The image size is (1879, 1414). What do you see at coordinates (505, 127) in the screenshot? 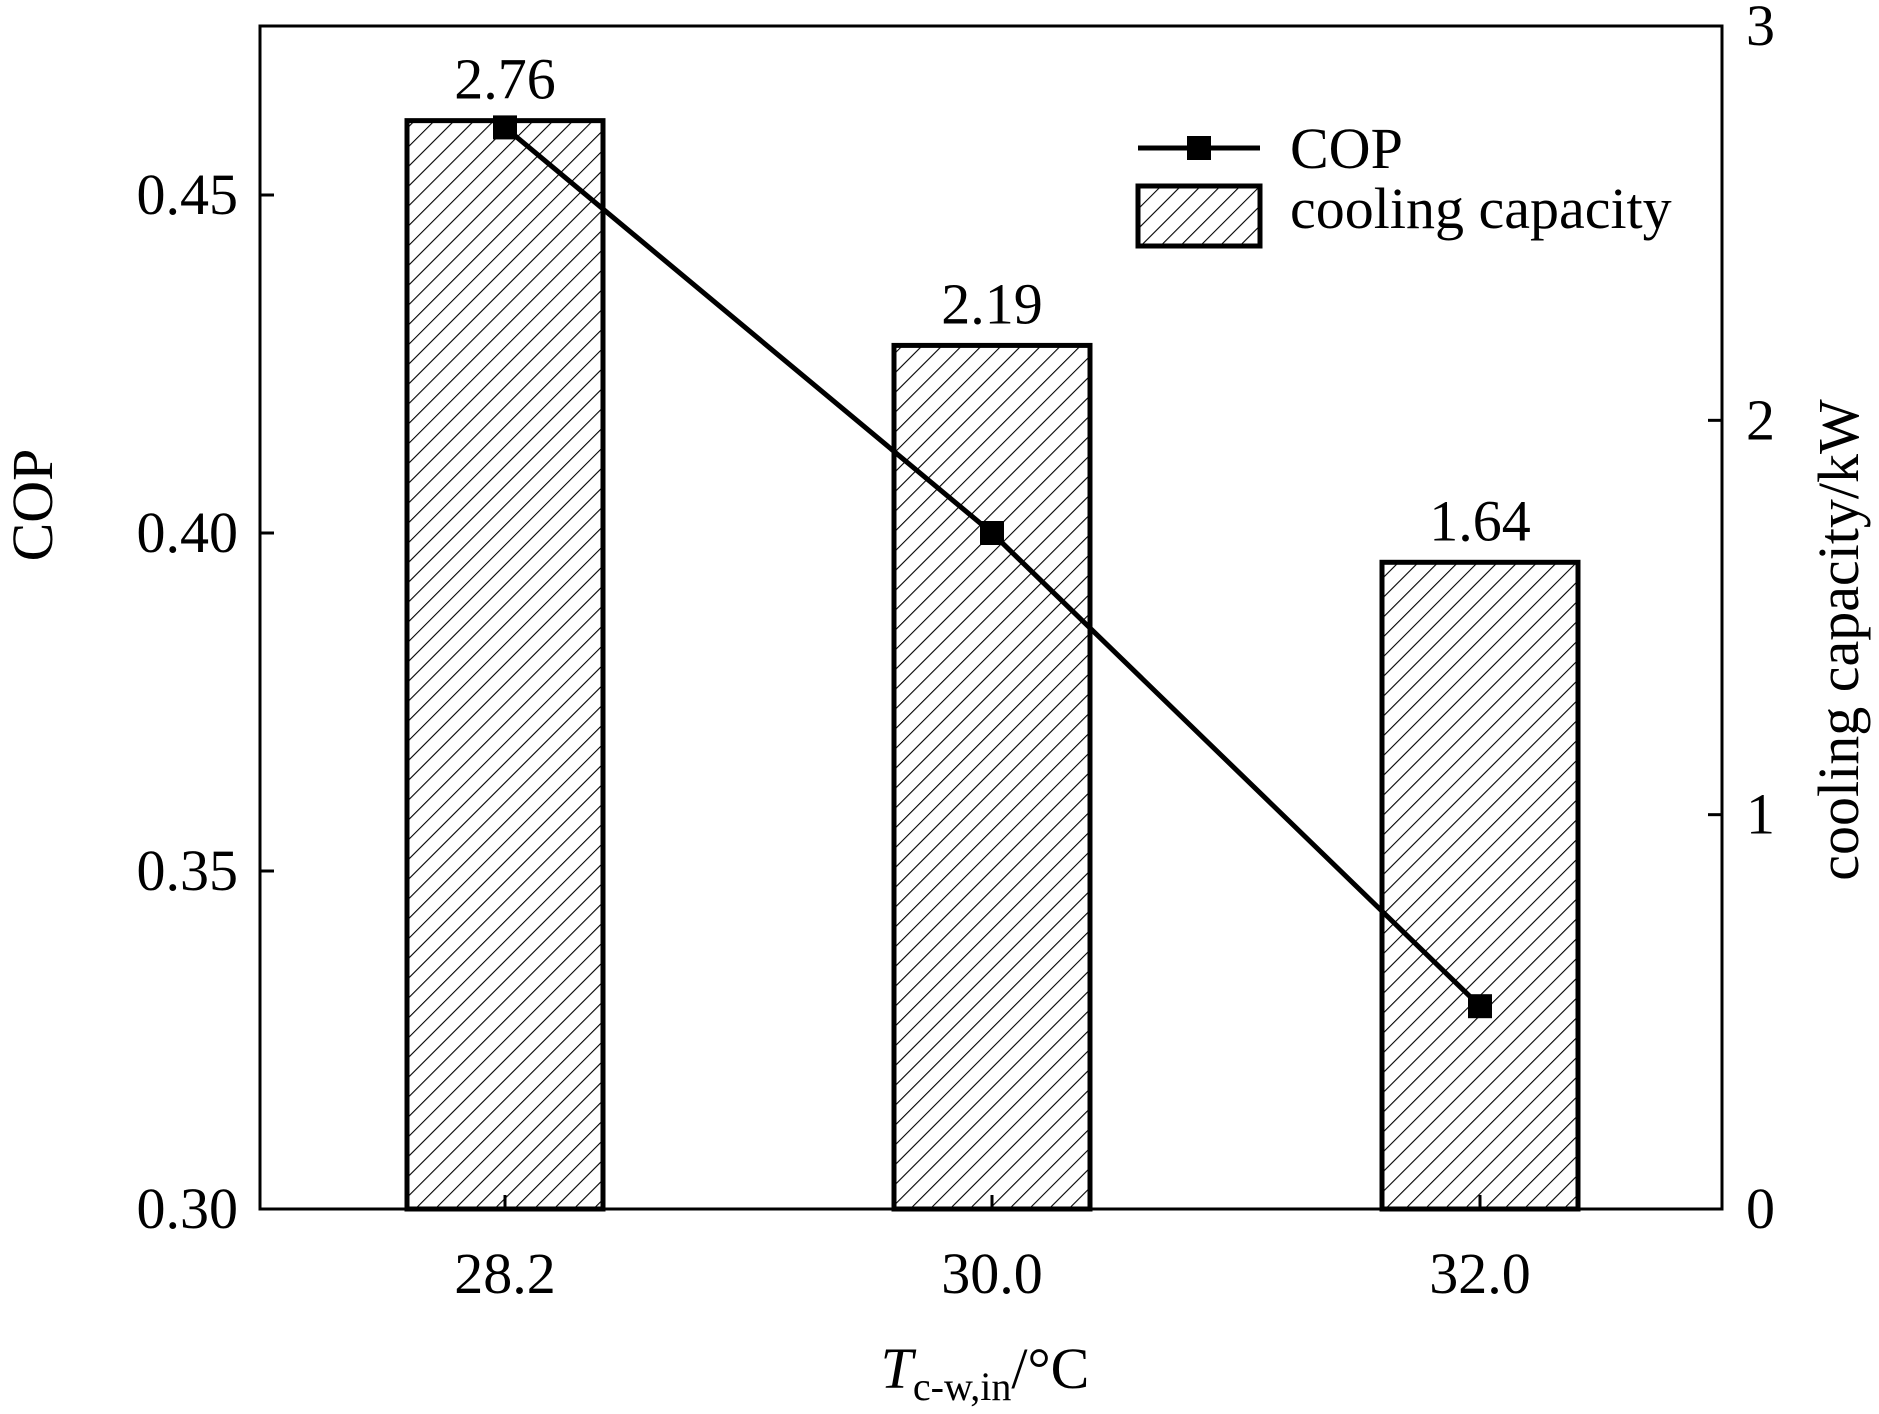
I see `cop-point-28.2` at bounding box center [505, 127].